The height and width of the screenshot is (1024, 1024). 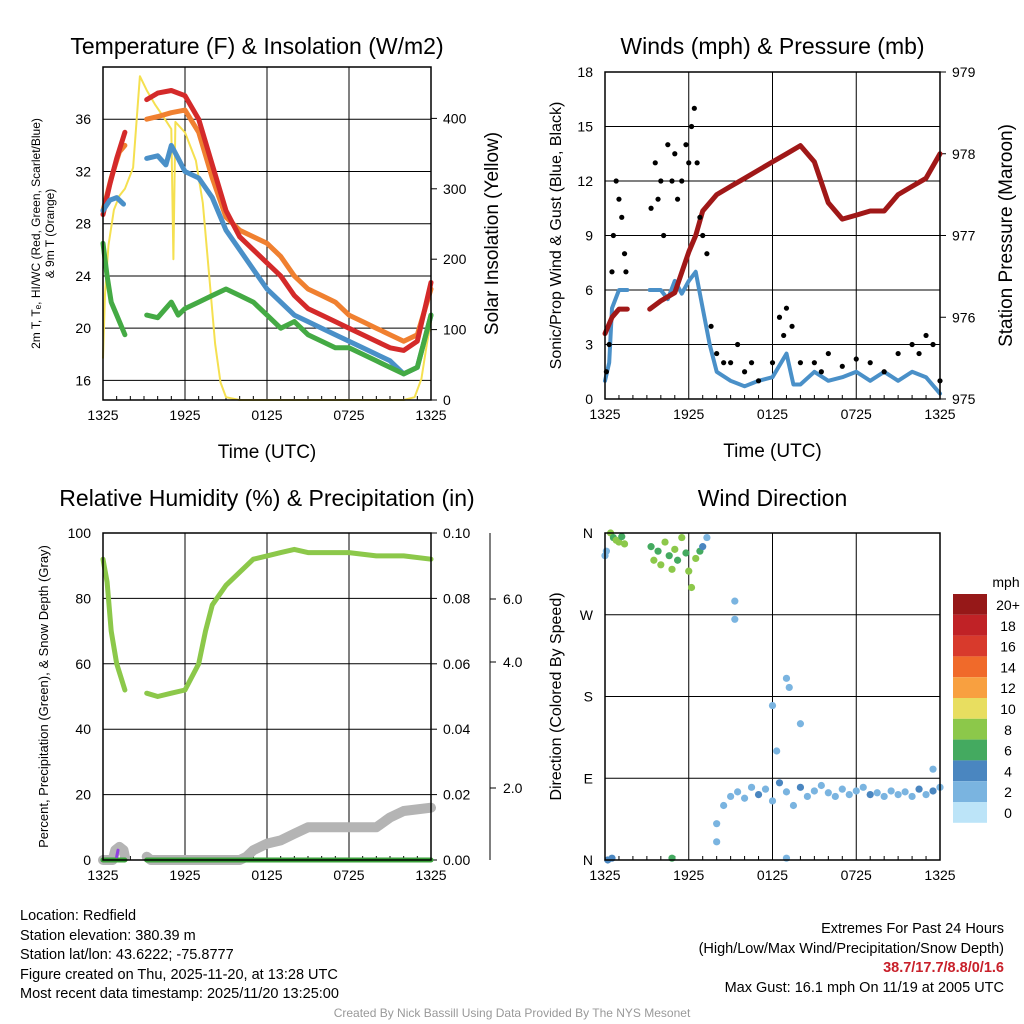 I want to click on y-tick-label: N, so click(x=588, y=860).